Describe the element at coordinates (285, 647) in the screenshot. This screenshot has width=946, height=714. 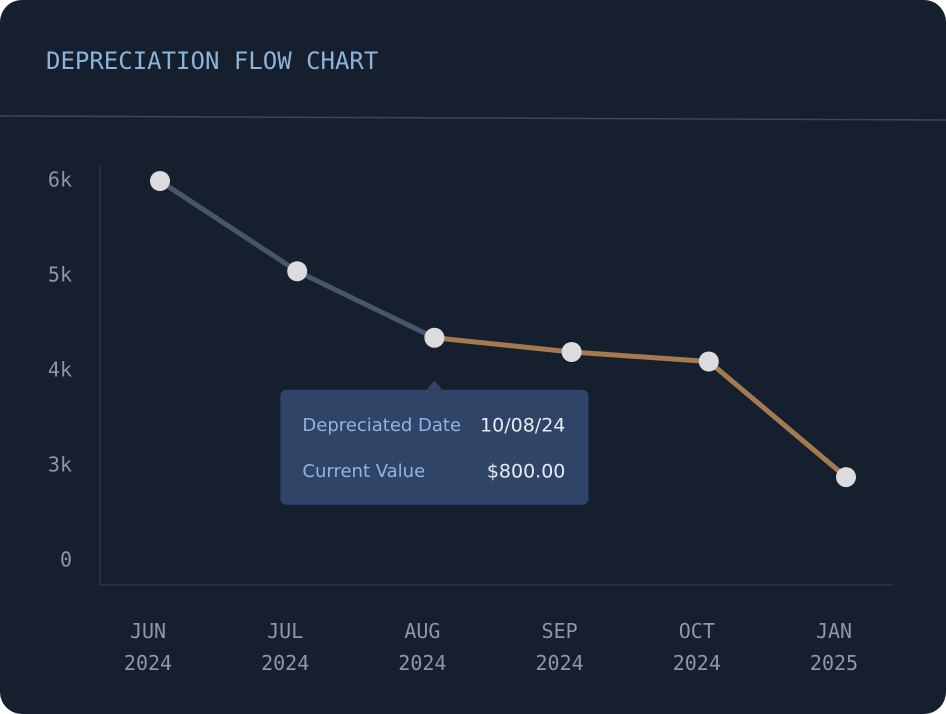
I see `x-tick-label: JUL 2024` at that location.